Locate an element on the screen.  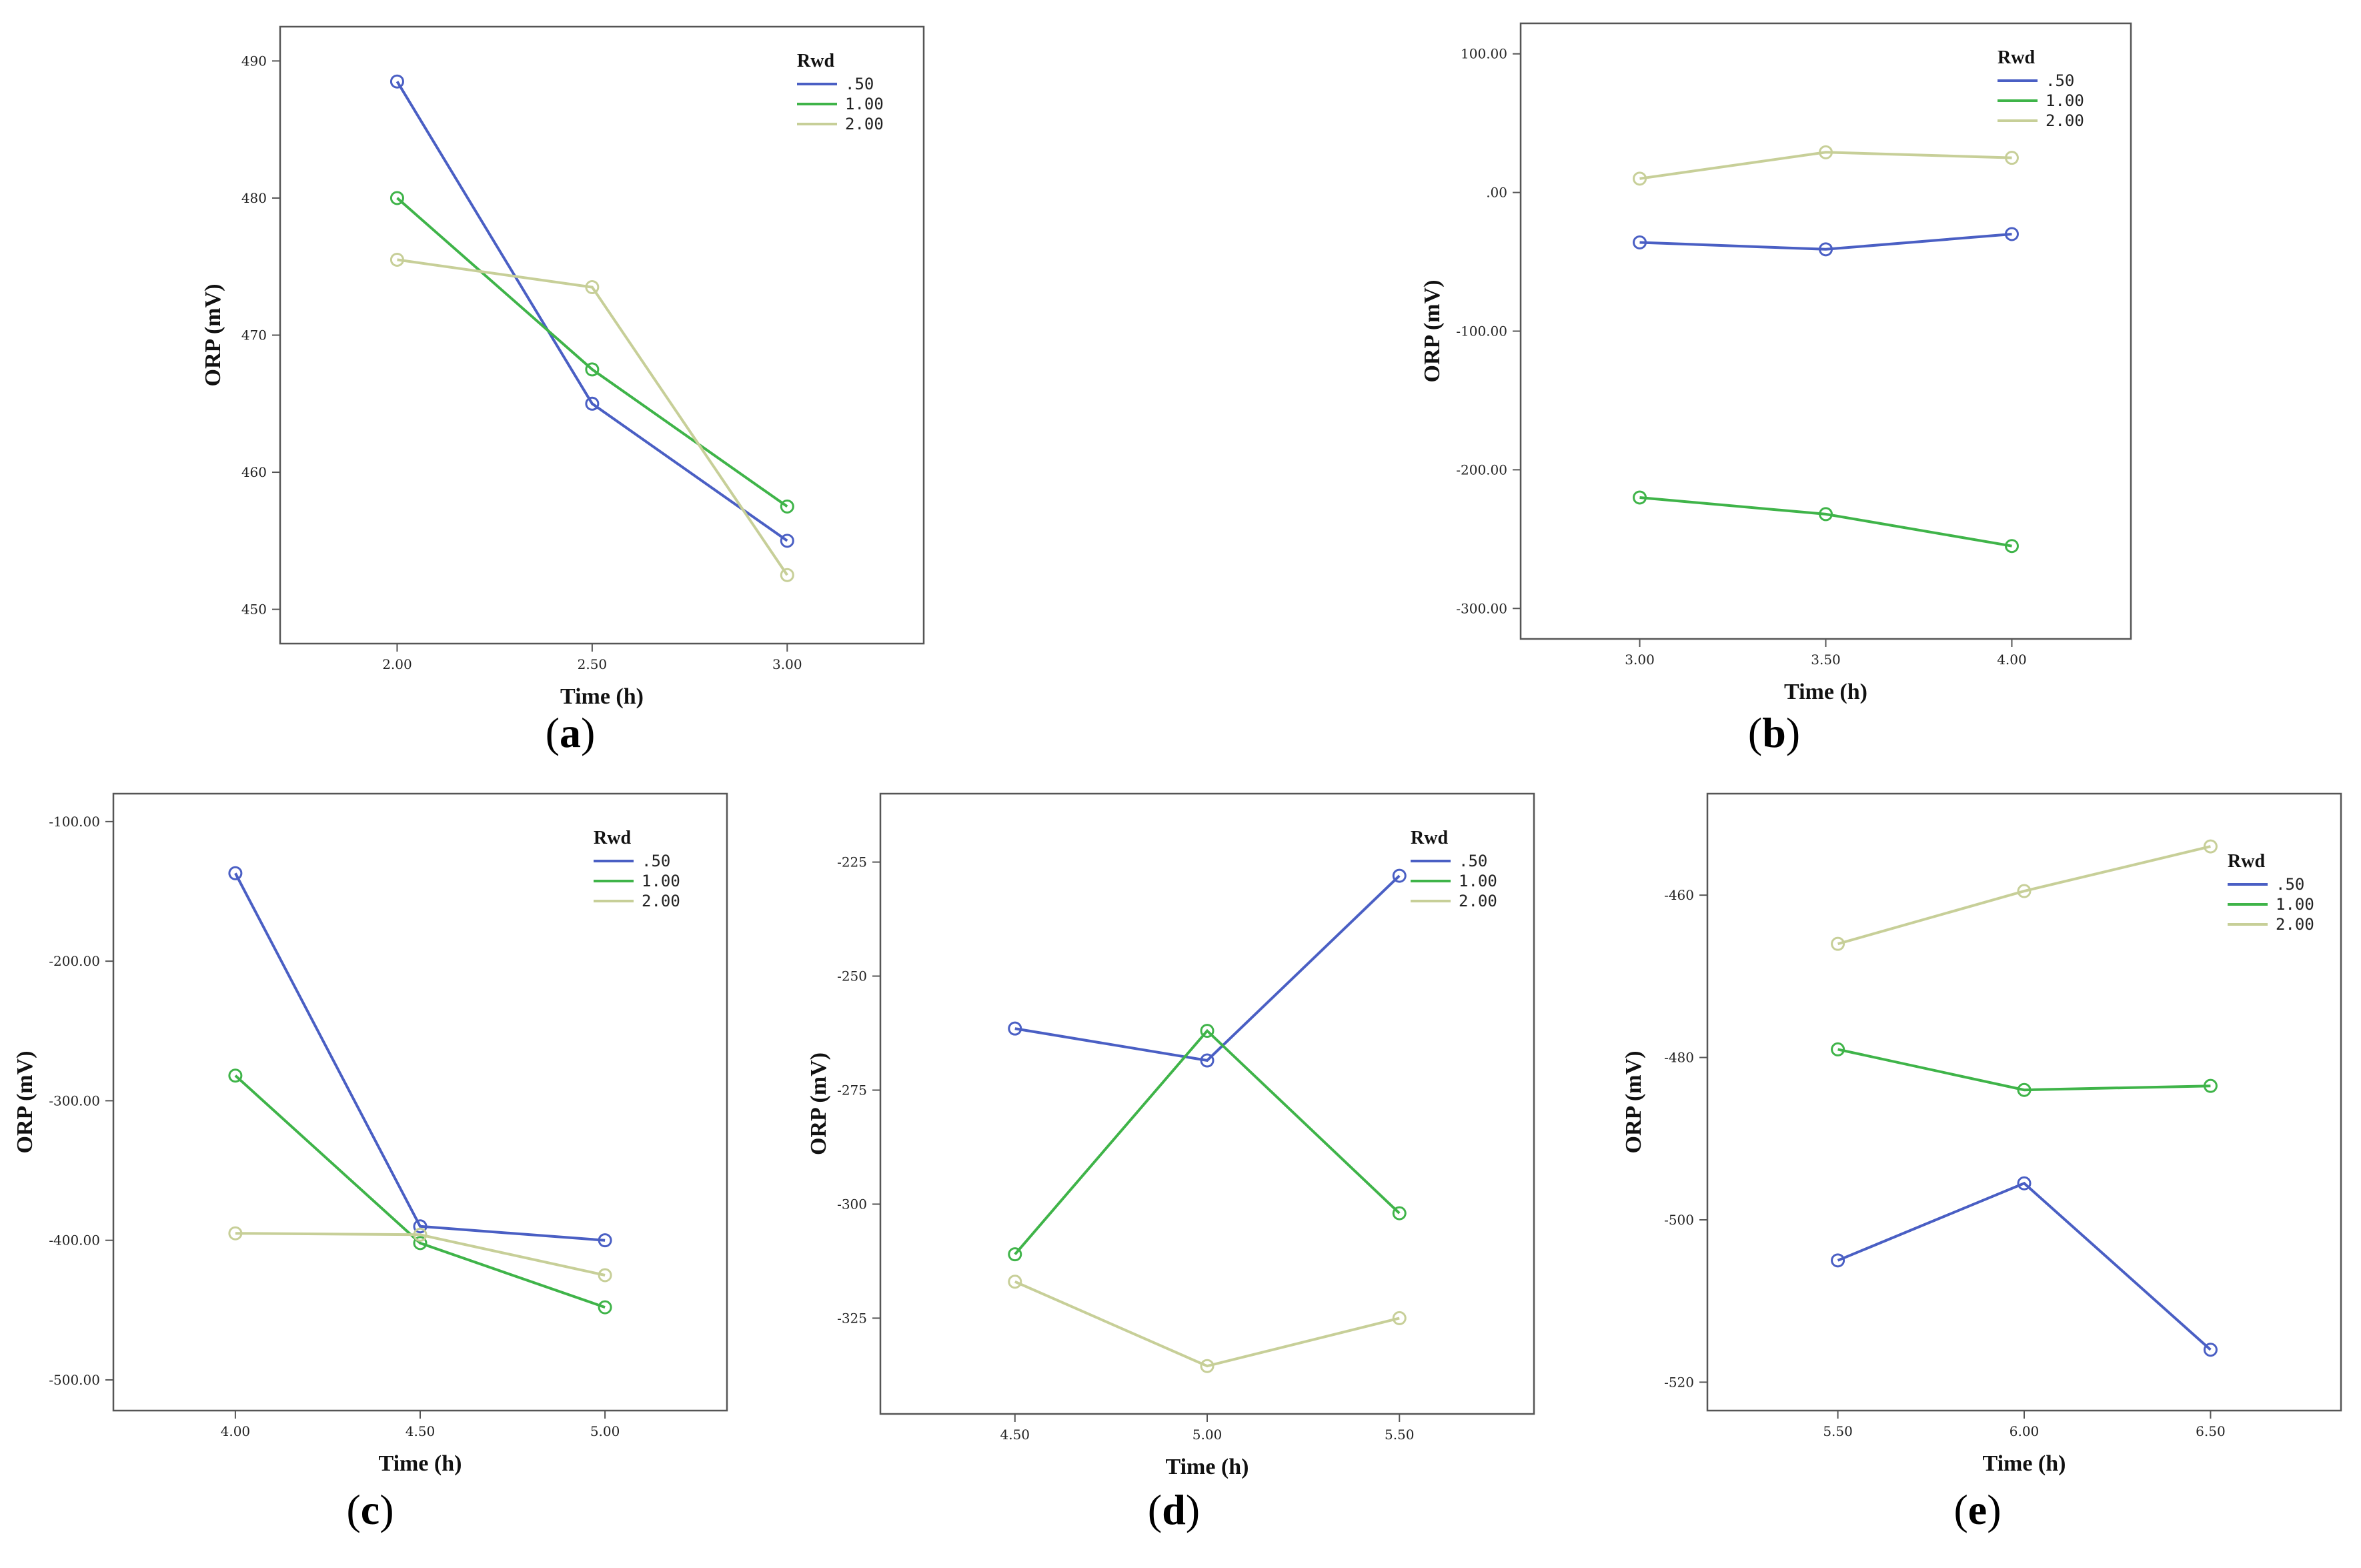
y-tick-label: .00 is located at coordinates (1497, 193).